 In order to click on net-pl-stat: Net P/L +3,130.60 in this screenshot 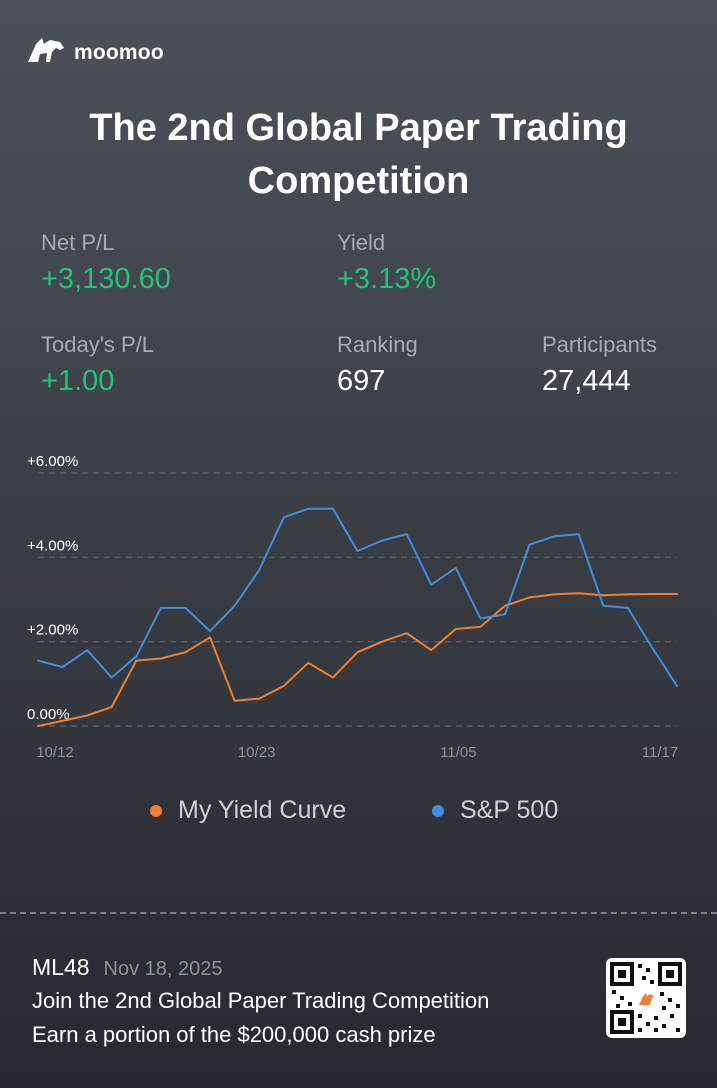, I will do `click(106, 263)`.